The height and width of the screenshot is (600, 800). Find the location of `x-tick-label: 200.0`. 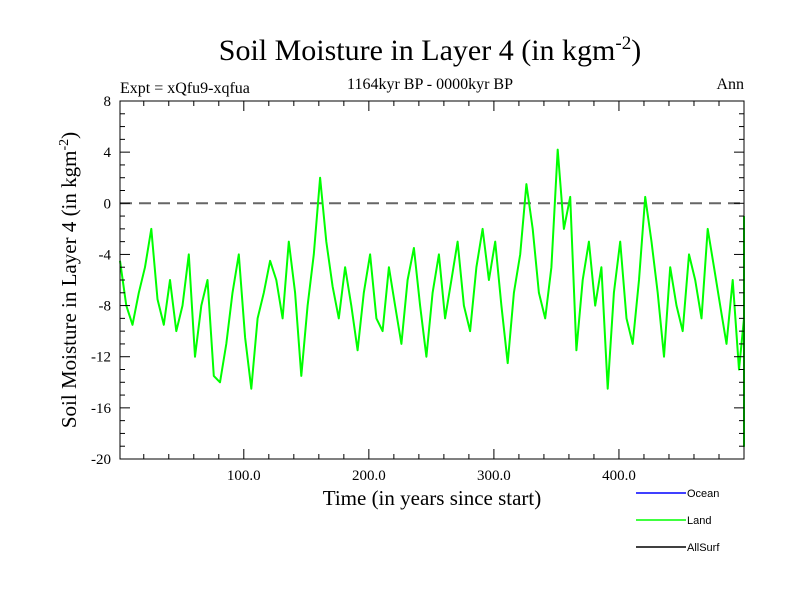

x-tick-label: 200.0 is located at coordinates (369, 476).